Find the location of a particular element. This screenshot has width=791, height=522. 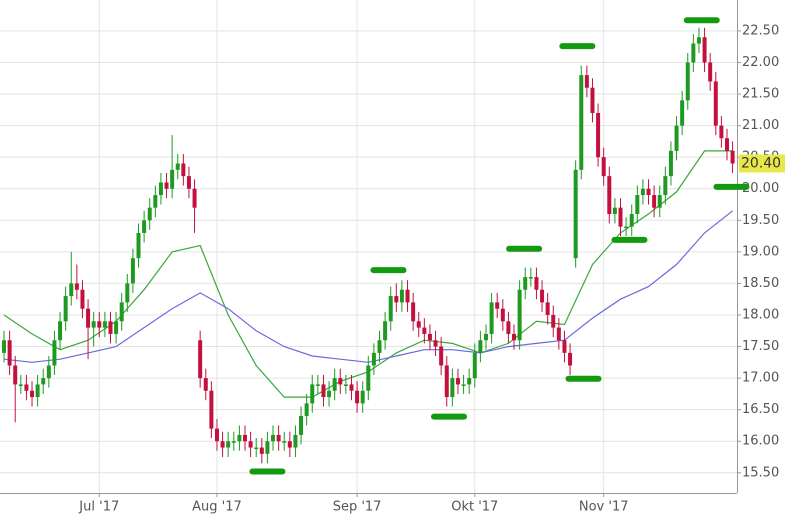

y-tick-label: 15.50 is located at coordinates (760, 472).